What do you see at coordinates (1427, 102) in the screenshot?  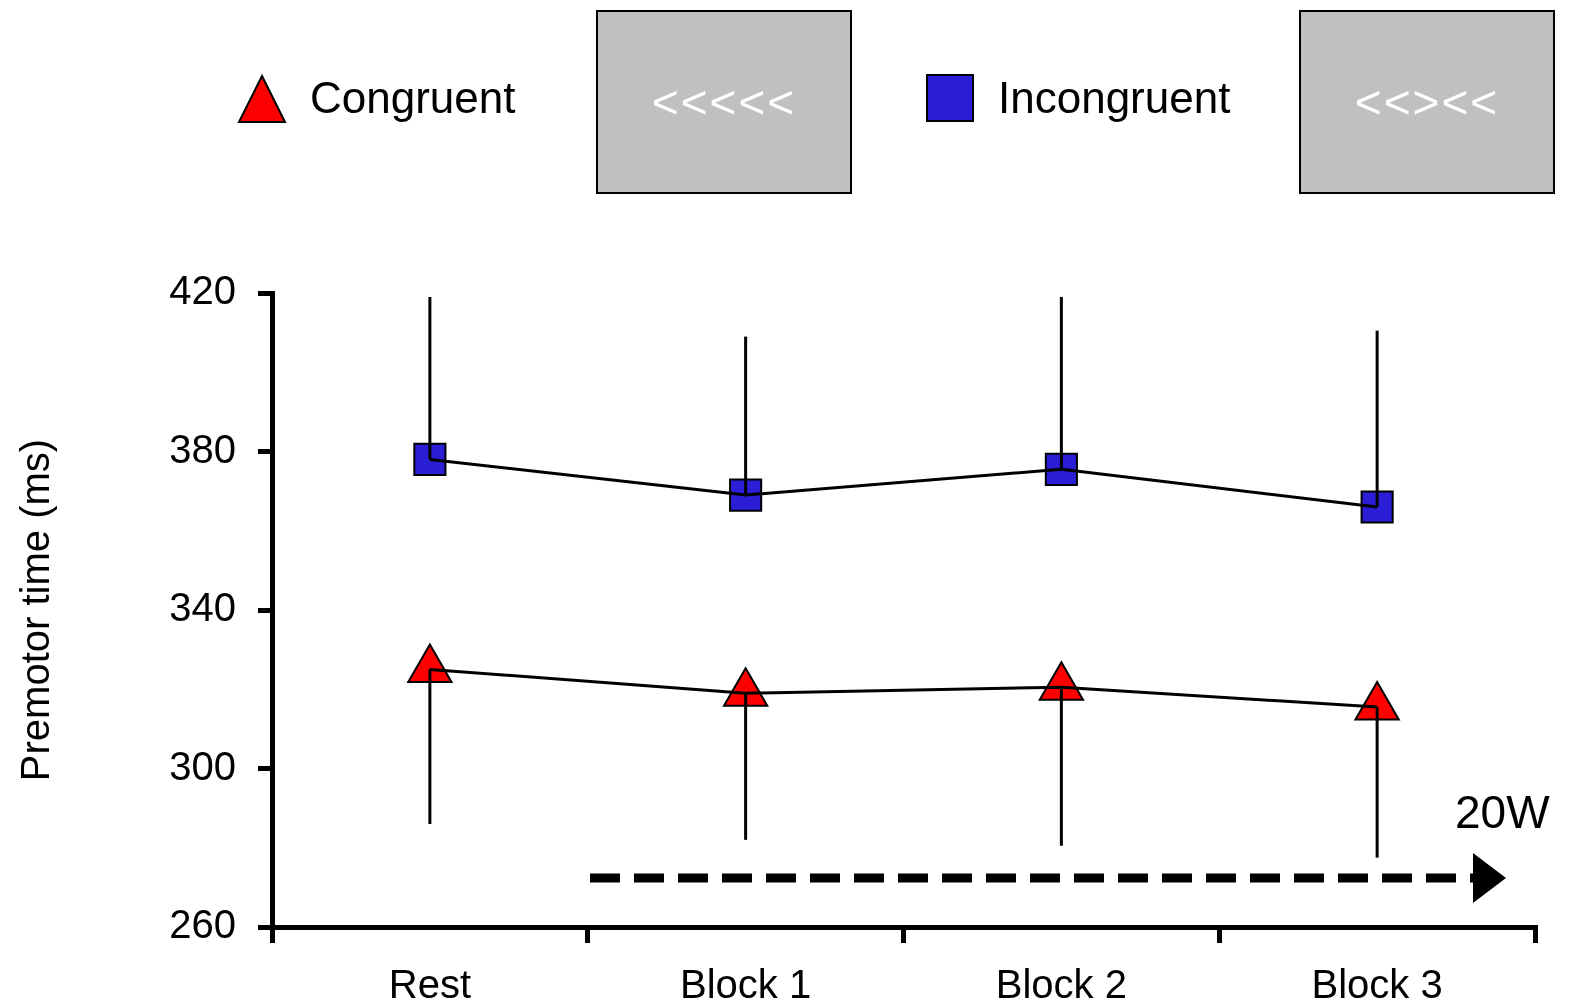 I see `display-panel: <<><<` at bounding box center [1427, 102].